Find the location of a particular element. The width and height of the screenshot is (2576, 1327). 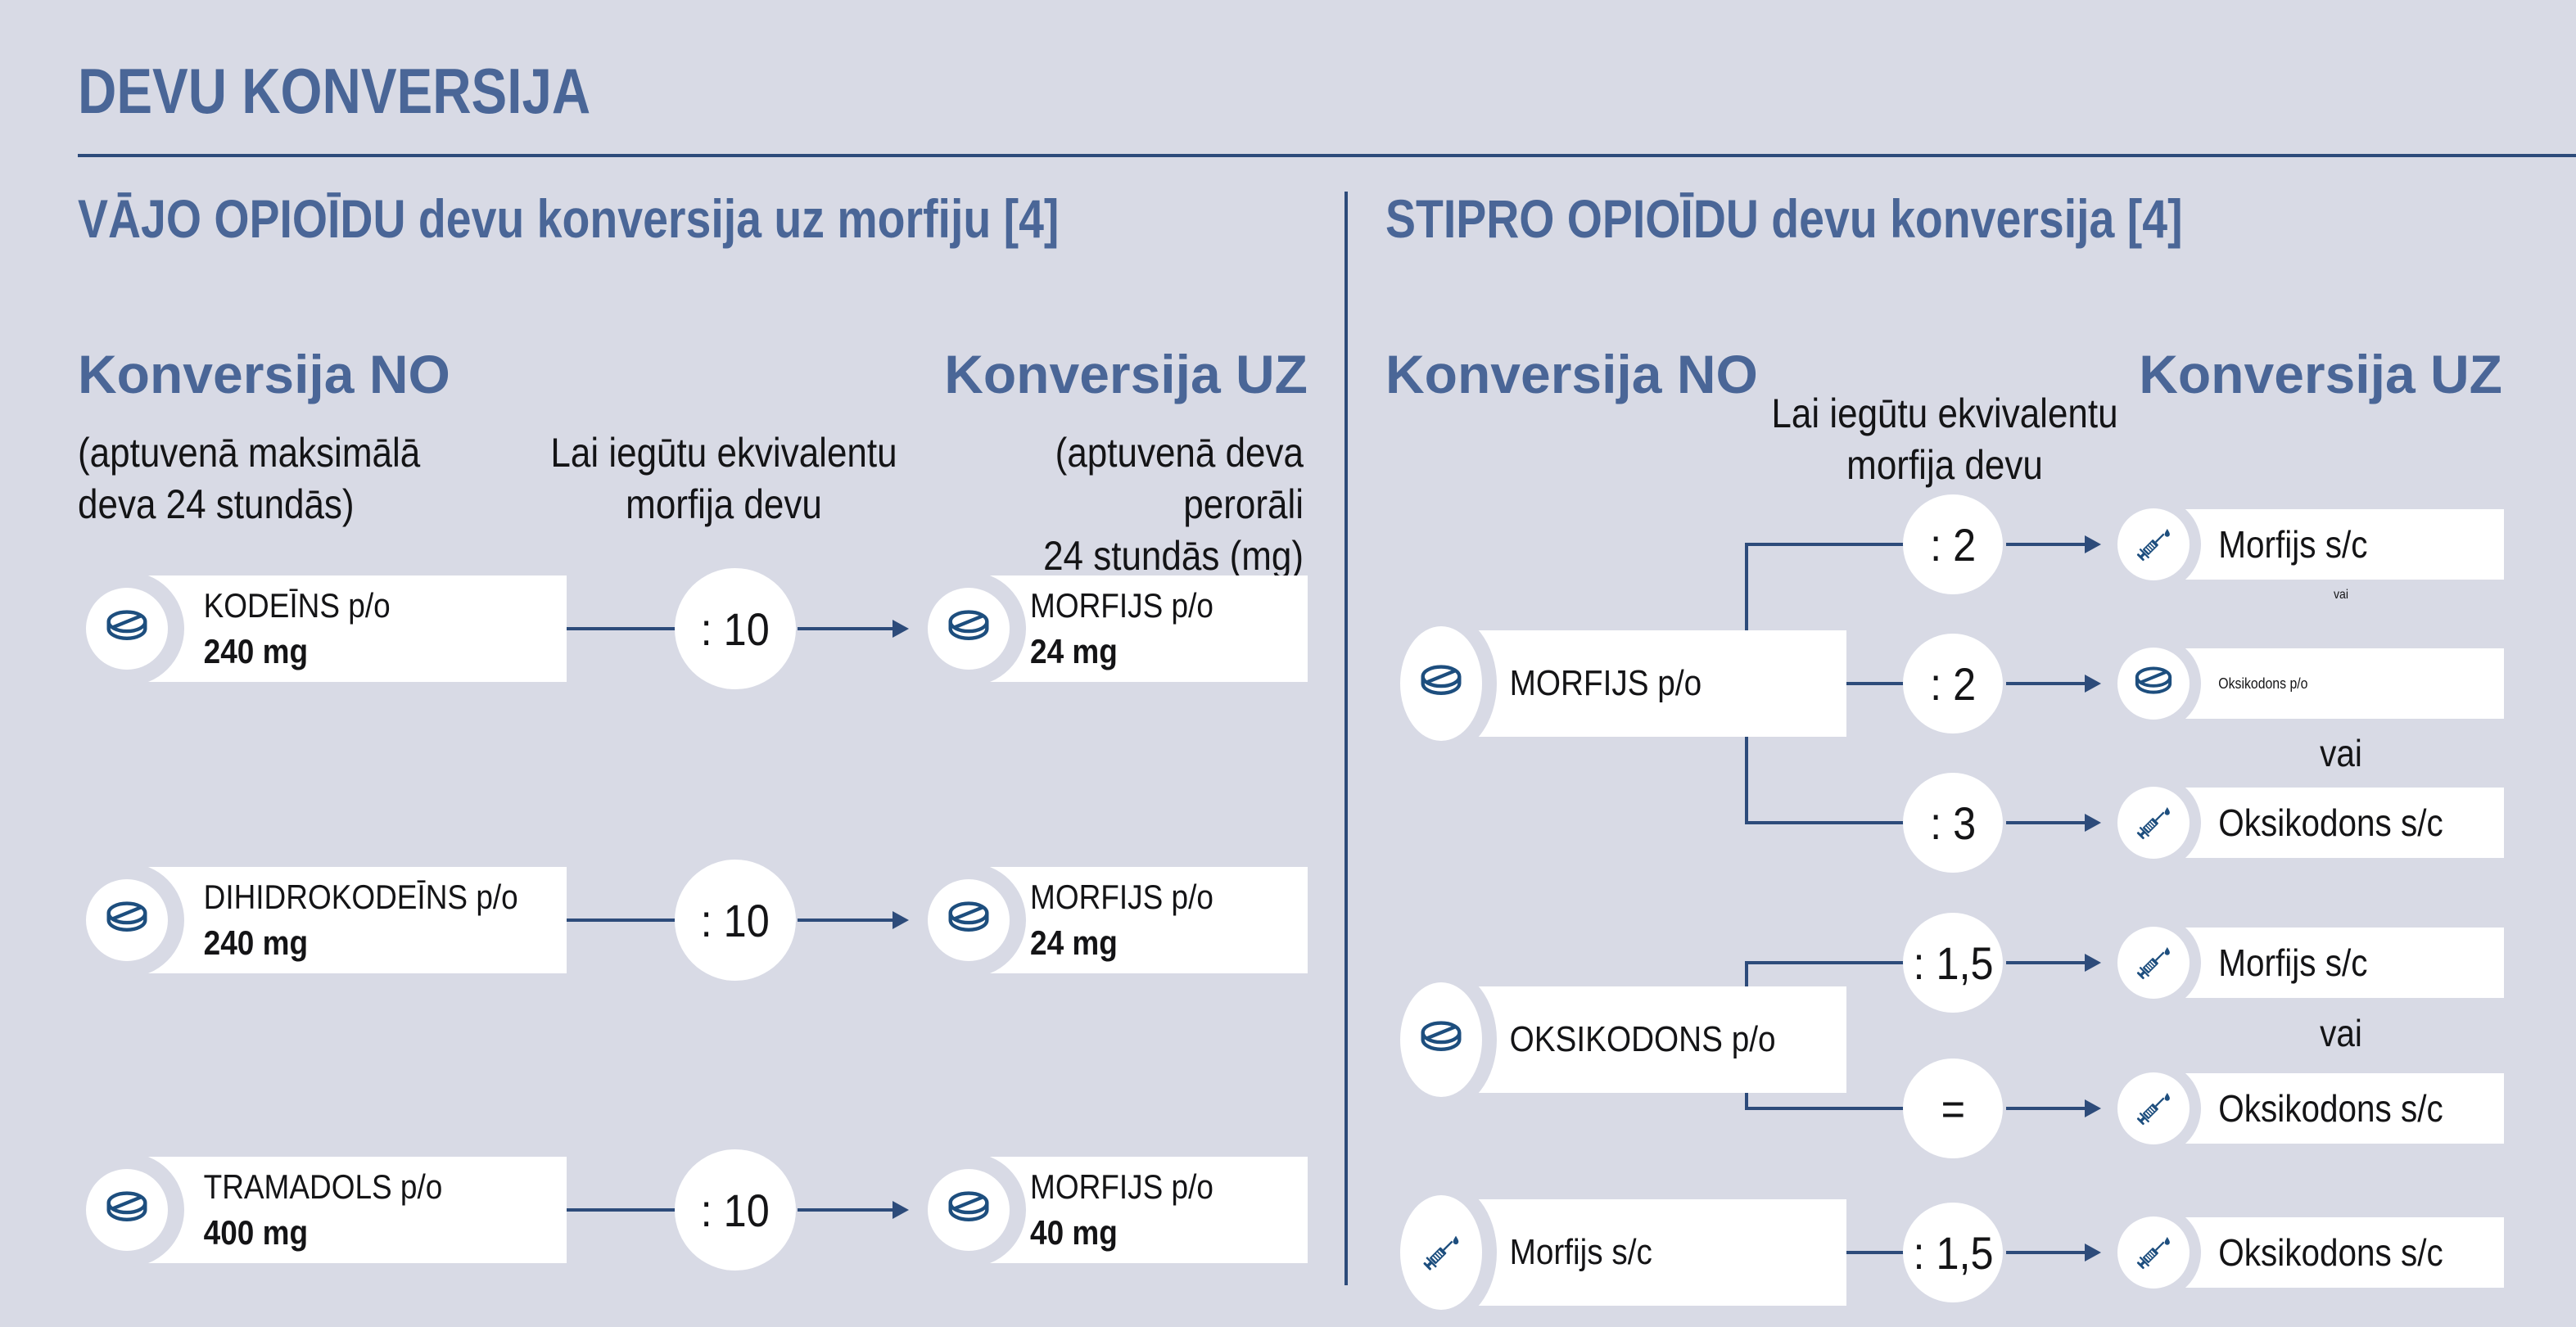

left-to-note: (aptuvenā deva perorāli 24 stundās (mg) is located at coordinates (1123, 504).